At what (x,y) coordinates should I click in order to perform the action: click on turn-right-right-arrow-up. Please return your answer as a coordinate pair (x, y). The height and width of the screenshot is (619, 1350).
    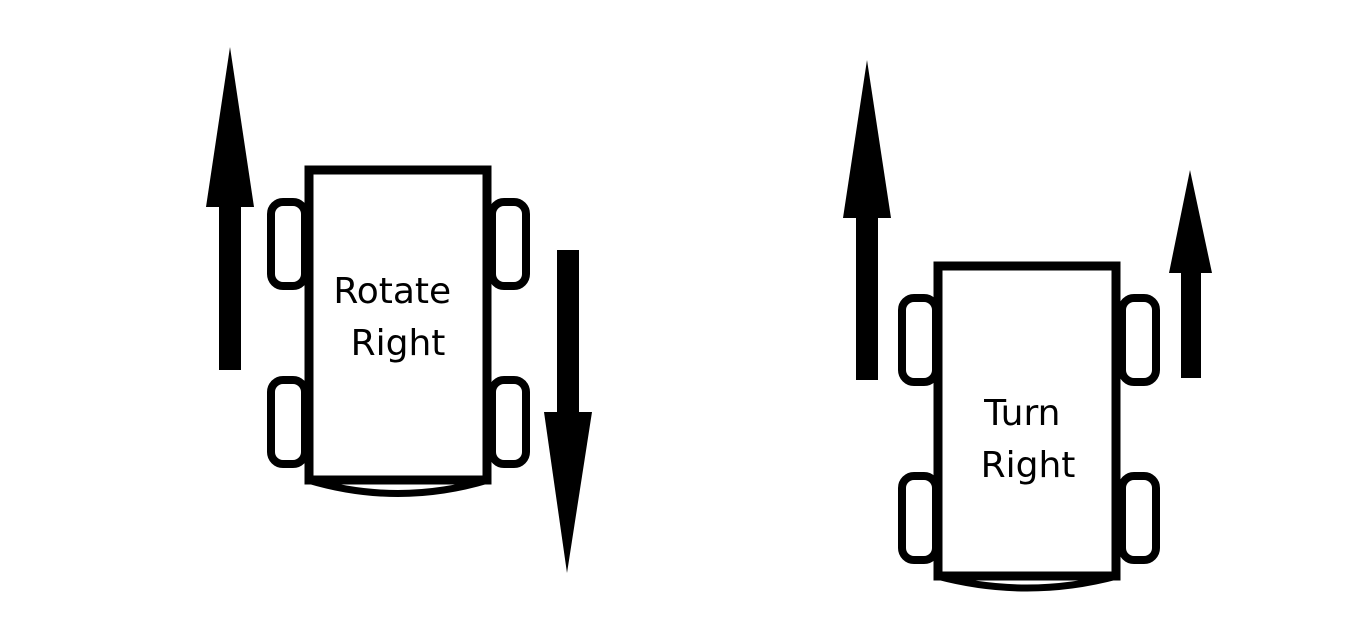
    Looking at the image, I should click on (1190, 274).